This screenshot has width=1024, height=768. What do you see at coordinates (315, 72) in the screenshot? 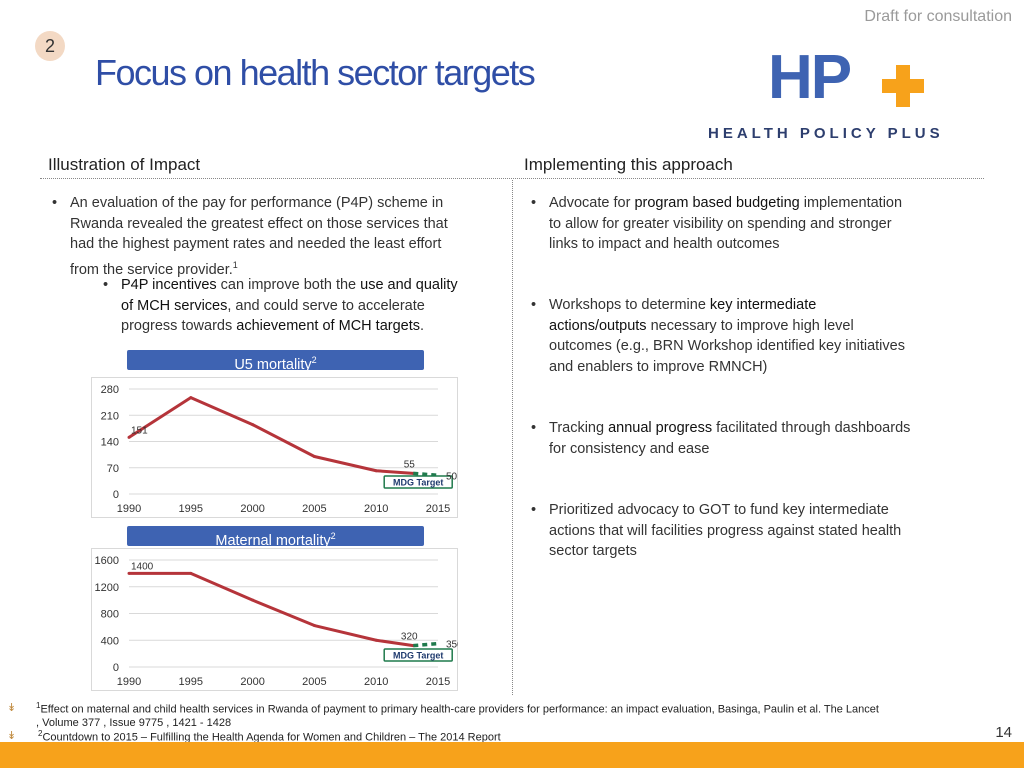
I see `page-title: Focus on health sector targets` at bounding box center [315, 72].